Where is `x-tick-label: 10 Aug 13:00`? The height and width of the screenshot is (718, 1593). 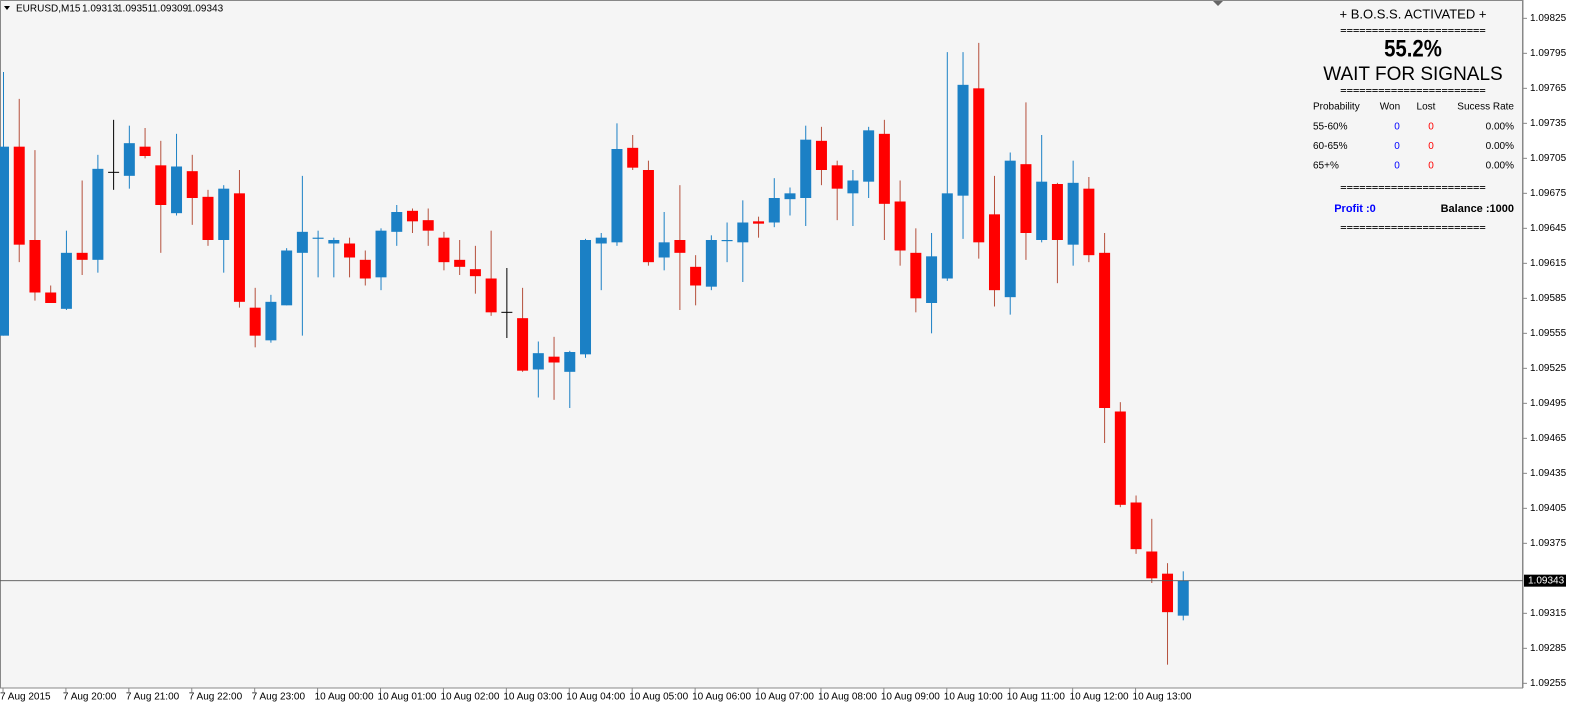
x-tick-label: 10 Aug 13:00 is located at coordinates (1162, 697).